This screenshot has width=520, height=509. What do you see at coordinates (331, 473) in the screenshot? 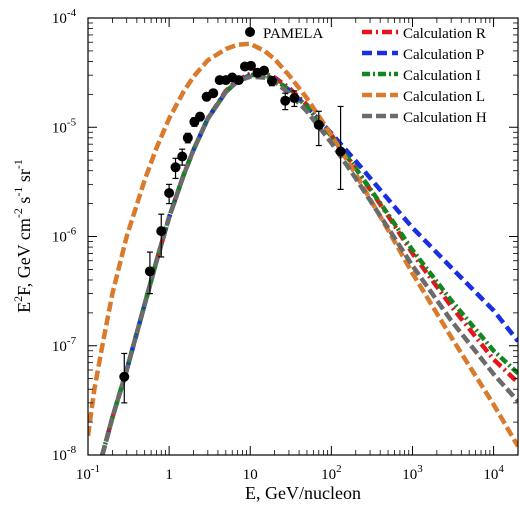
I see `x-tick-label: 10²` at bounding box center [331, 473].